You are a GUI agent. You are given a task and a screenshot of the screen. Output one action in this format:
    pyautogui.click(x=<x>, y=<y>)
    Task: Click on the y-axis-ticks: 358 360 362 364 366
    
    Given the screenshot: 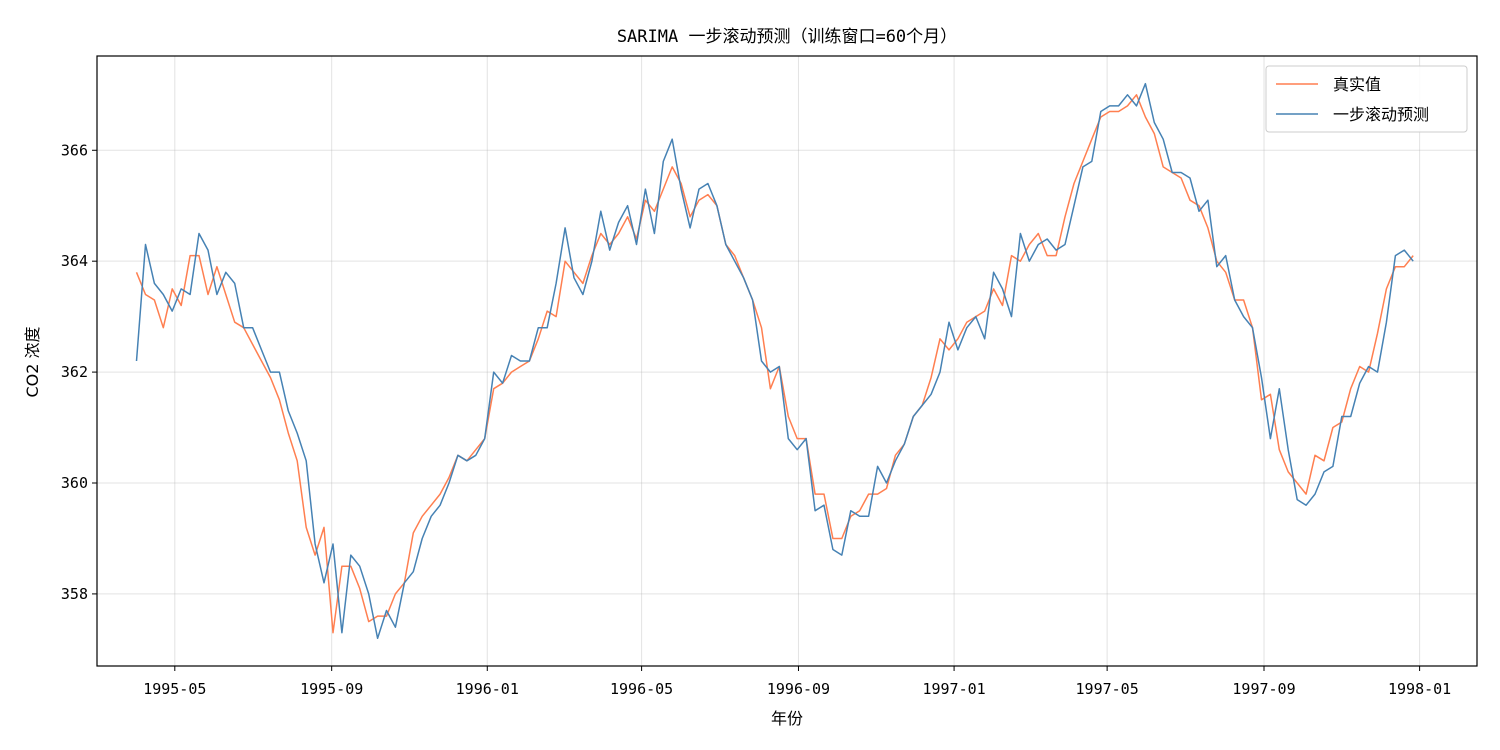 What is the action you would take?
    pyautogui.click(x=79, y=372)
    